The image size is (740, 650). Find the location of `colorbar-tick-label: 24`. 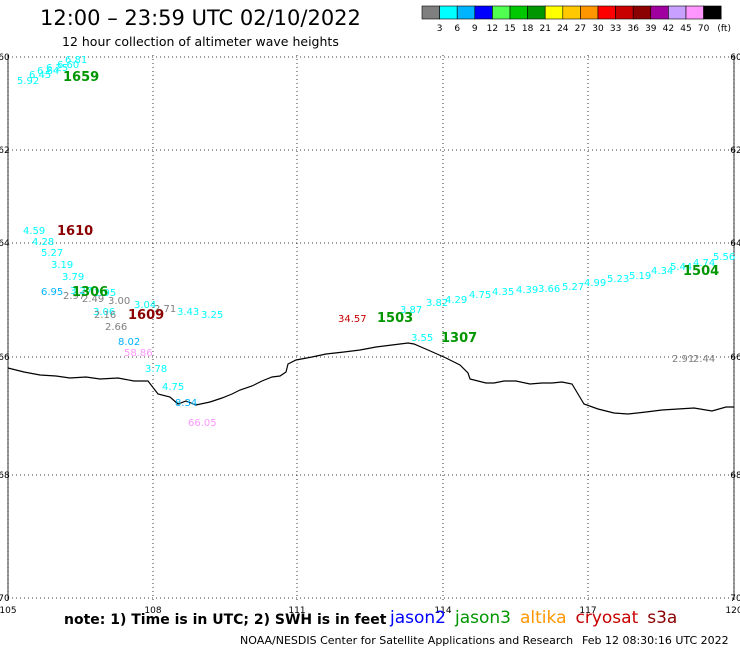

colorbar-tick-label: 24 is located at coordinates (563, 29).